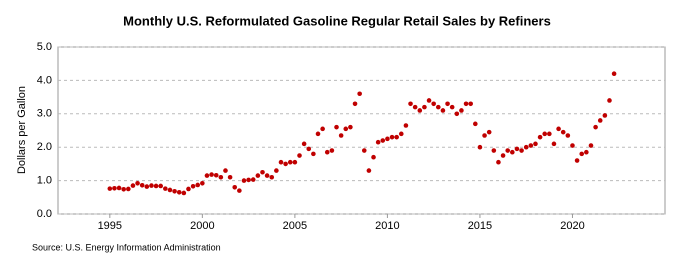  Describe the element at coordinates (202, 226) in the screenshot. I see `x-tick-label: 2000` at that location.